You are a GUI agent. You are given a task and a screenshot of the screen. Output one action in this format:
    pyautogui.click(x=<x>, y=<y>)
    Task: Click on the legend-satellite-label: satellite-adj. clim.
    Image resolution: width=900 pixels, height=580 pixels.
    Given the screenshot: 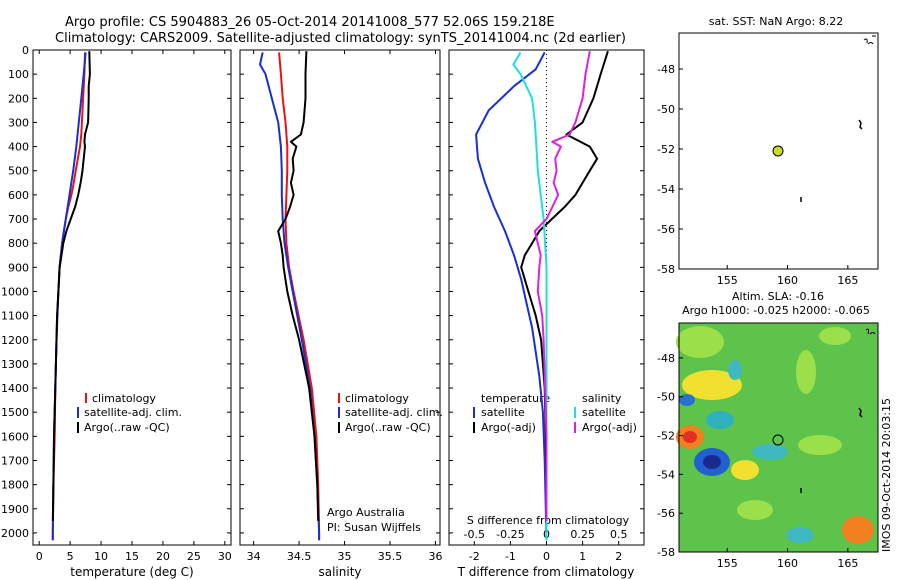 What is the action you would take?
    pyautogui.click(x=394, y=412)
    